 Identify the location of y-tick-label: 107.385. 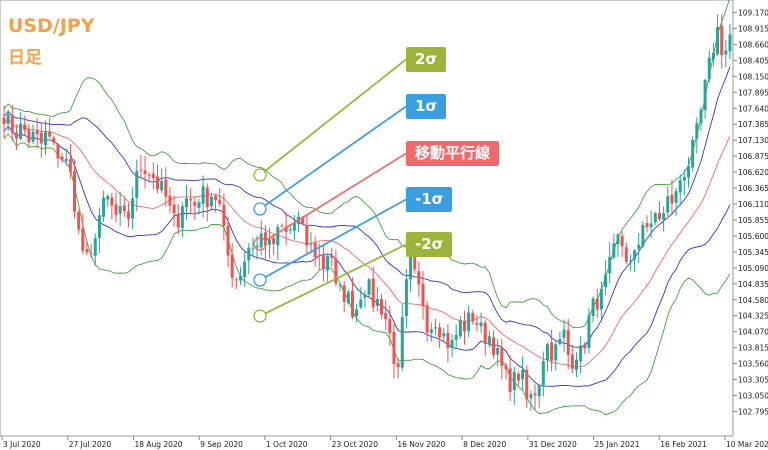
(753, 124).